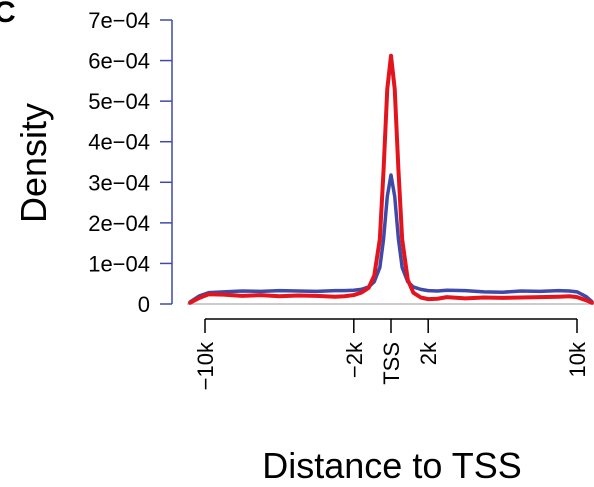 This screenshot has height=487, width=594. What do you see at coordinates (119, 263) in the screenshot?
I see `y-tick-label: 1e−04` at bounding box center [119, 263].